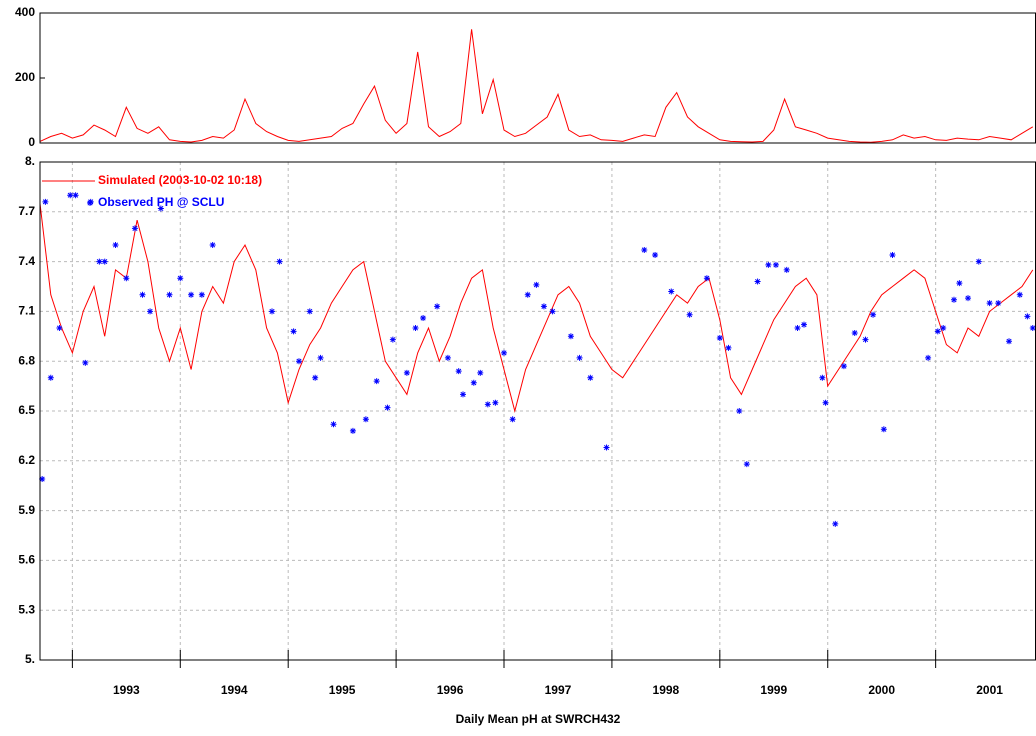 This screenshot has width=1036, height=736. Describe the element at coordinates (536, 86) in the screenshot. I see `data-line` at that location.